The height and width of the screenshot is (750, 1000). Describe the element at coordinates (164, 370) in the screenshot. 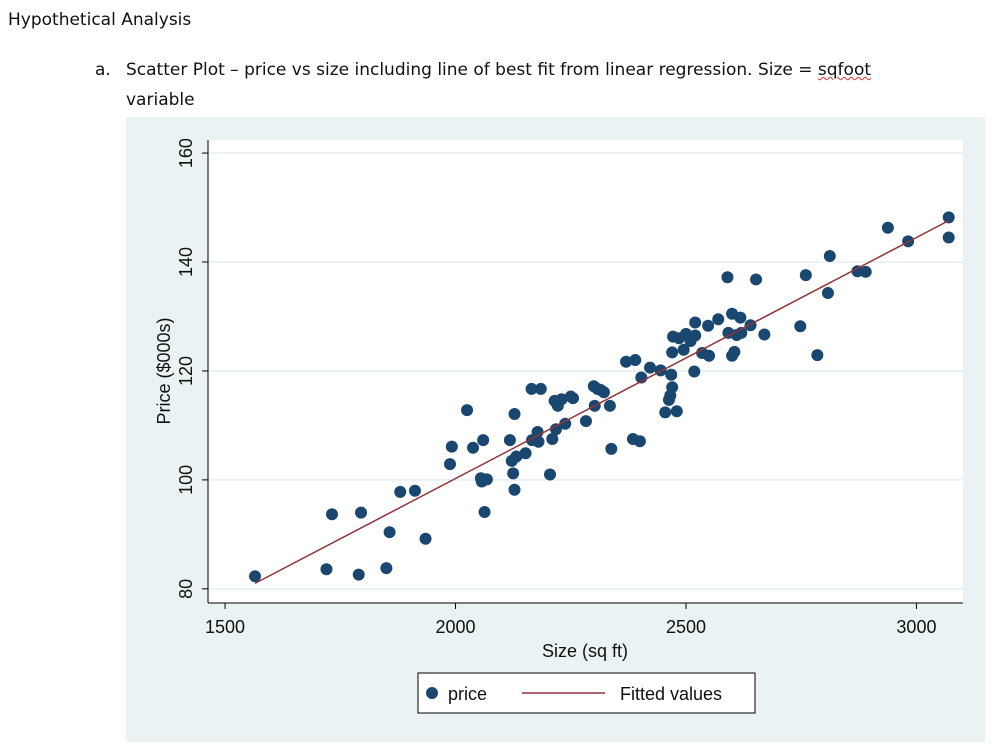

I see `y-axis-label: Price ($000s)` at that location.